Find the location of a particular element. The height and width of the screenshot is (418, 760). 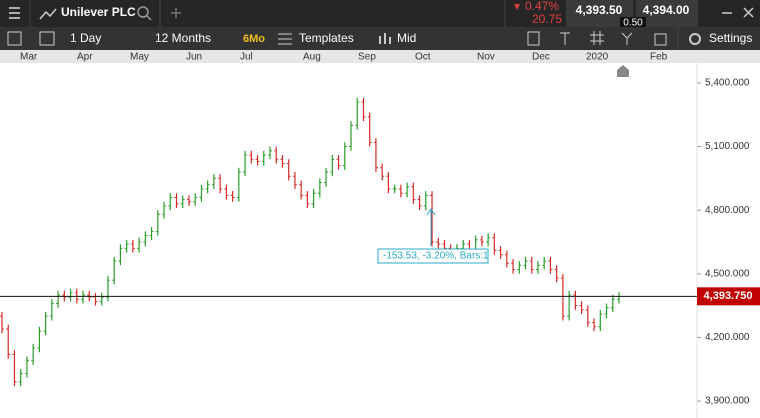

x-tick-label: Jul is located at coordinates (246, 57).